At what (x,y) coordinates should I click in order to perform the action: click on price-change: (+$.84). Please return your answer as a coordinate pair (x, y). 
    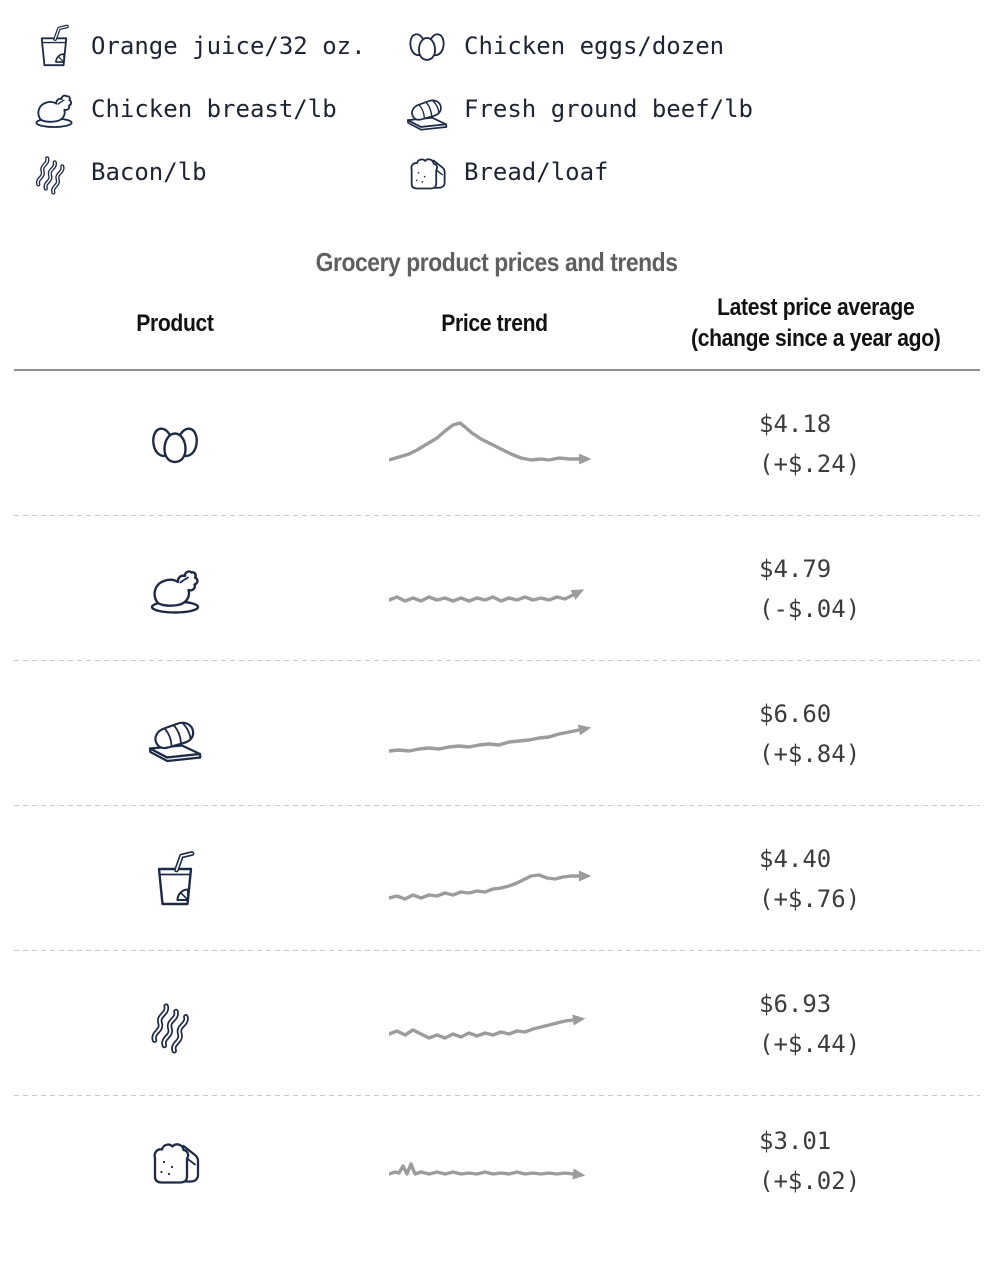
    Looking at the image, I should click on (810, 753).